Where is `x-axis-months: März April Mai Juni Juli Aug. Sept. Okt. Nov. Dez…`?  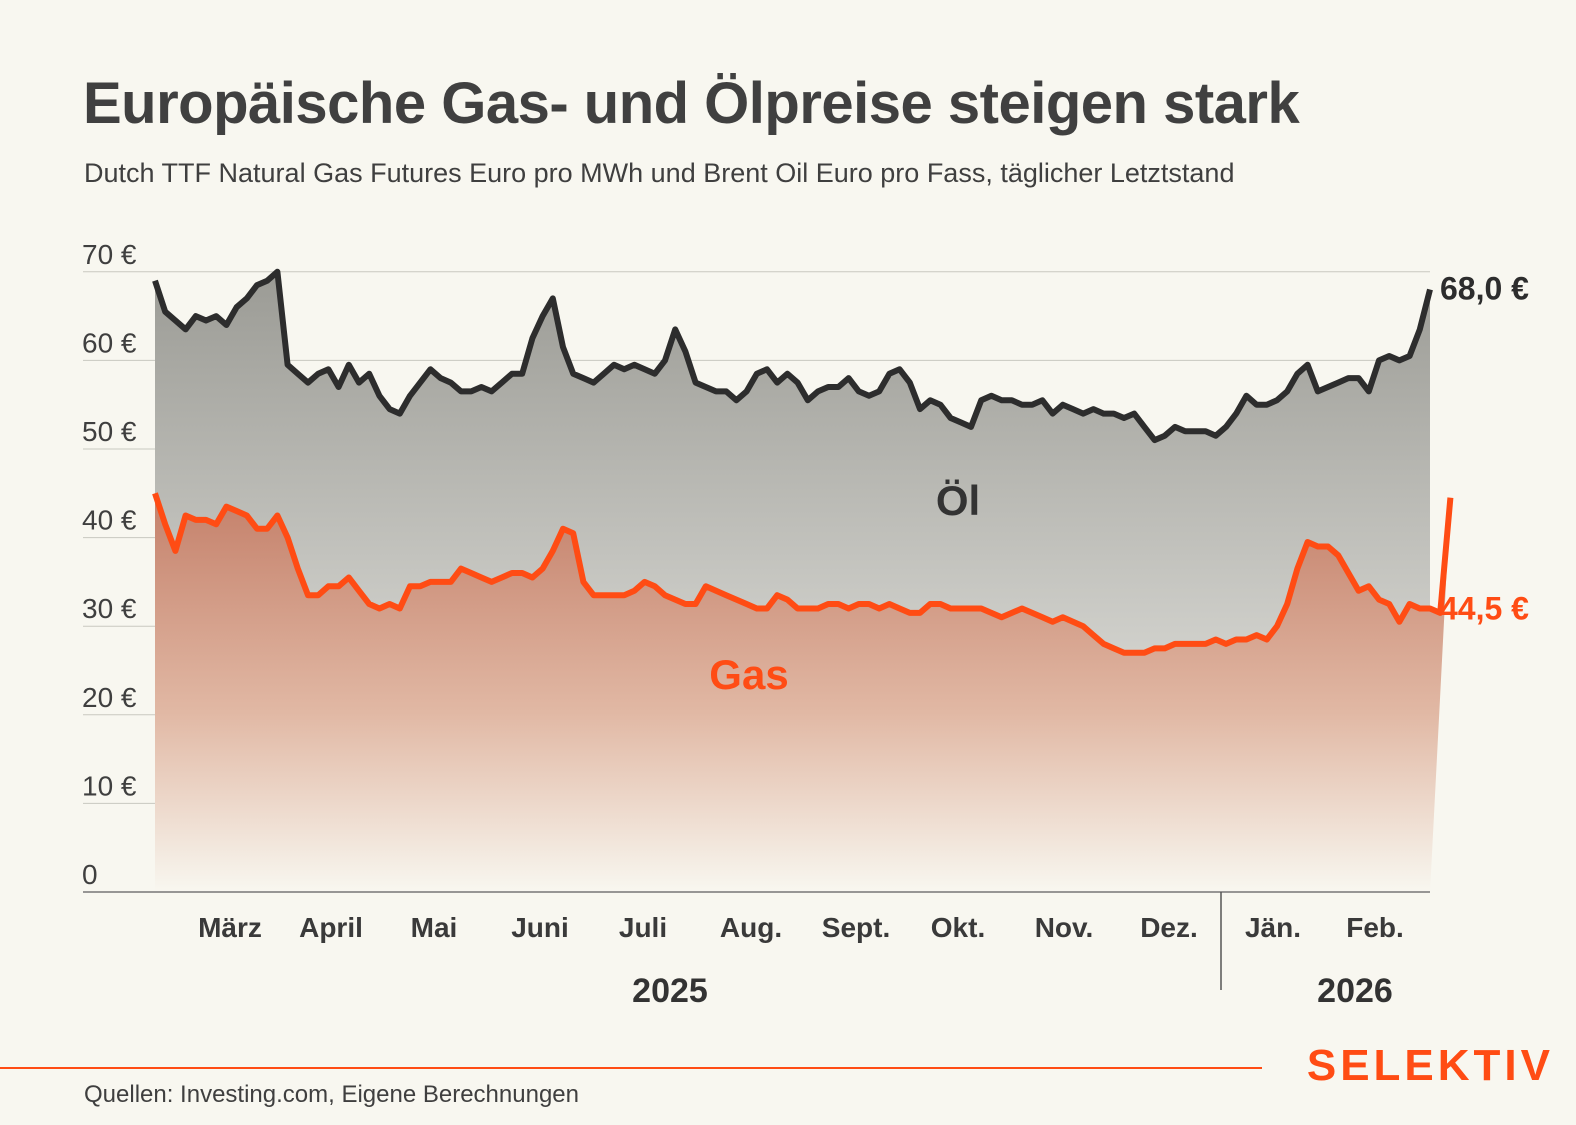 x-axis-months: März April Mai Juni Juli Aug. Sept. Okt. Nov. Dez… is located at coordinates (801, 927).